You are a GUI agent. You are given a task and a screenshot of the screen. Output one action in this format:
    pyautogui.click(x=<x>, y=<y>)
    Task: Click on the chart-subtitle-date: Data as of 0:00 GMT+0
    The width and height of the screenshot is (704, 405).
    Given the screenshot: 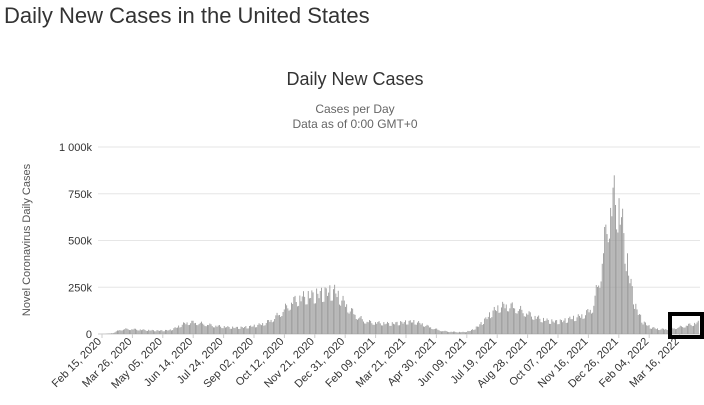 What is the action you would take?
    pyautogui.click(x=354, y=124)
    